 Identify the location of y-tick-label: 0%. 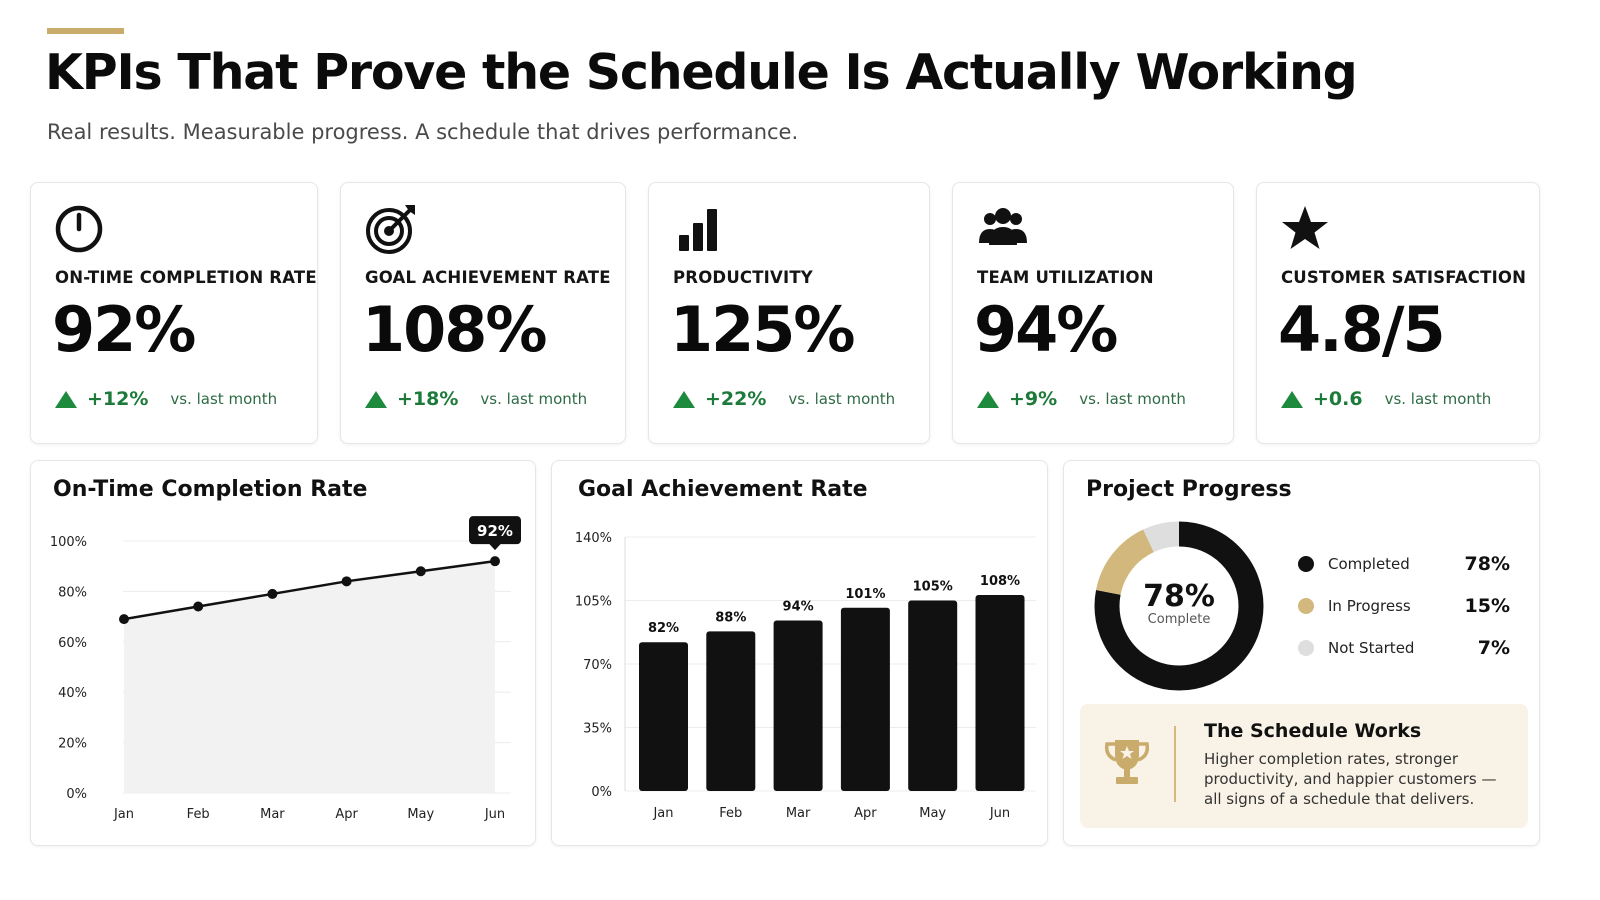
(76, 794).